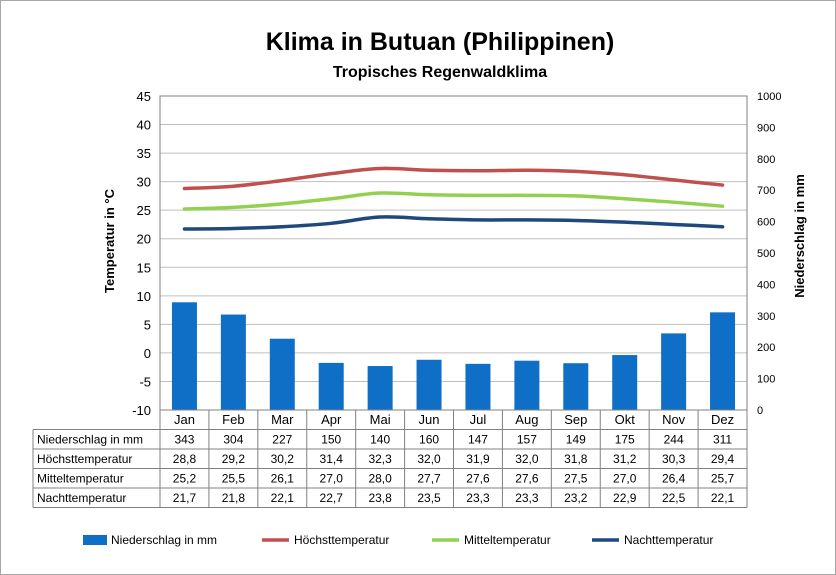  Describe the element at coordinates (478, 459) in the screenshot. I see `table-cell: 31,9` at that location.